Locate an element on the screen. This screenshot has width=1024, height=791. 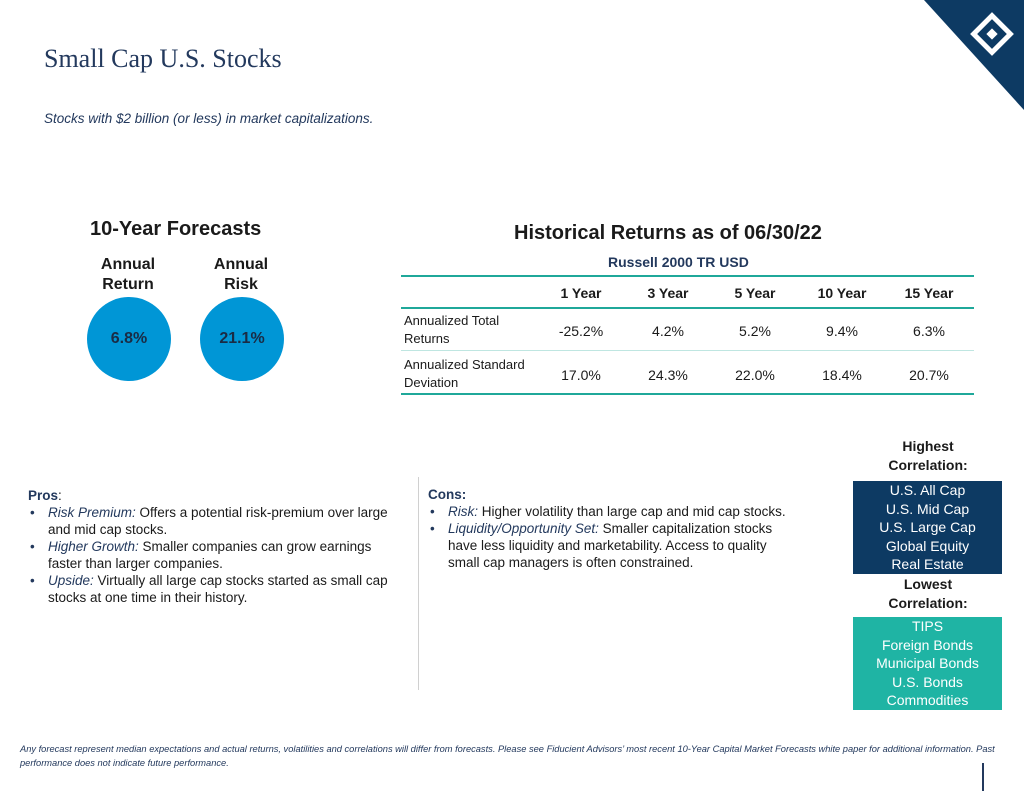
table-top-rule is located at coordinates (687, 276).